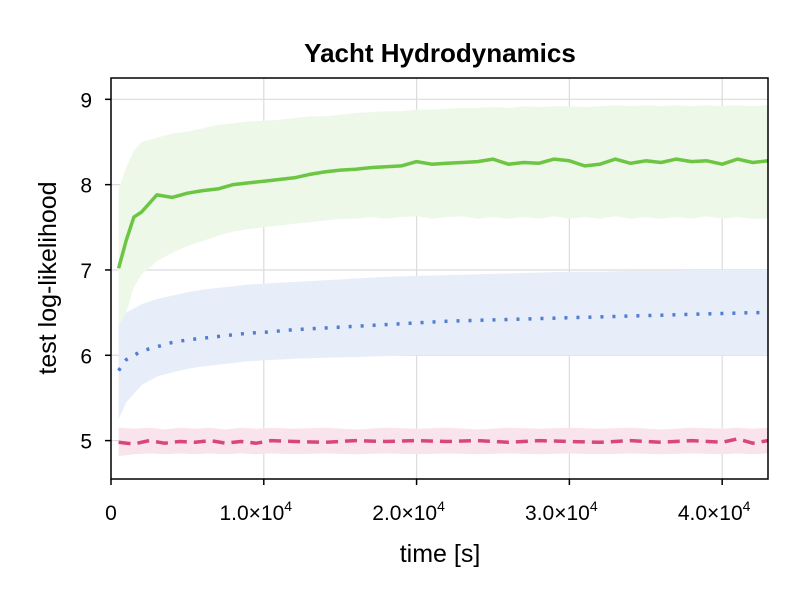 The image size is (800, 600). What do you see at coordinates (714, 511) in the screenshot?
I see `x-tick-label: 4.0×10⁴` at bounding box center [714, 511].